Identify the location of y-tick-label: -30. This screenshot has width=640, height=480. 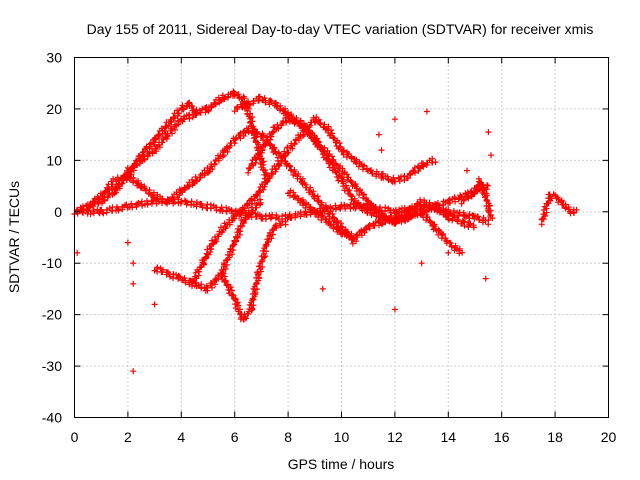
(52, 366).